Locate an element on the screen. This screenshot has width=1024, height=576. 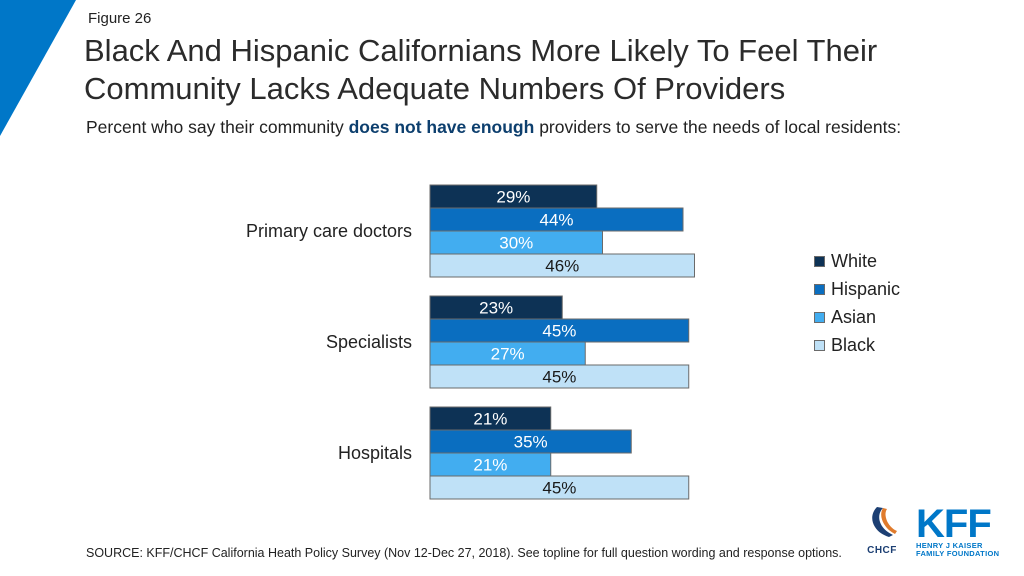
chcf-logo: CHCF is located at coordinates (882, 530).